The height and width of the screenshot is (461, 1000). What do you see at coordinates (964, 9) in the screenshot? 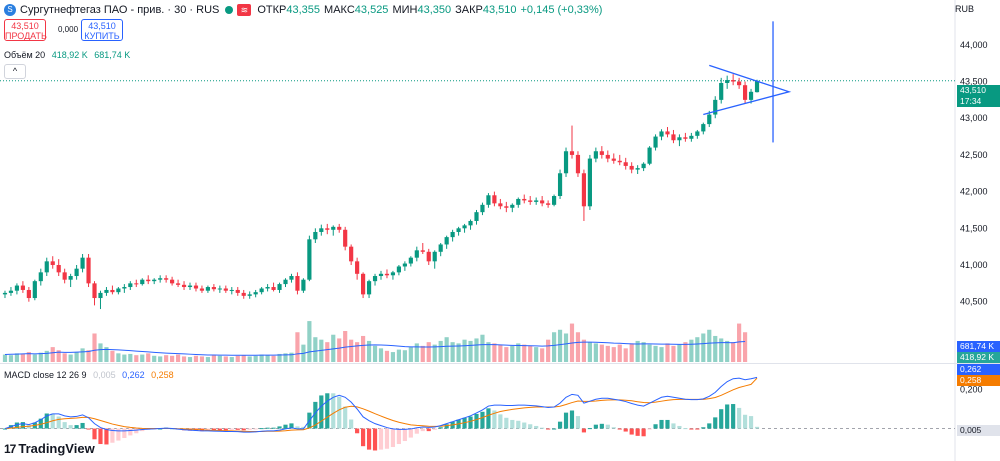
I see `currency-label: RUB` at bounding box center [964, 9].